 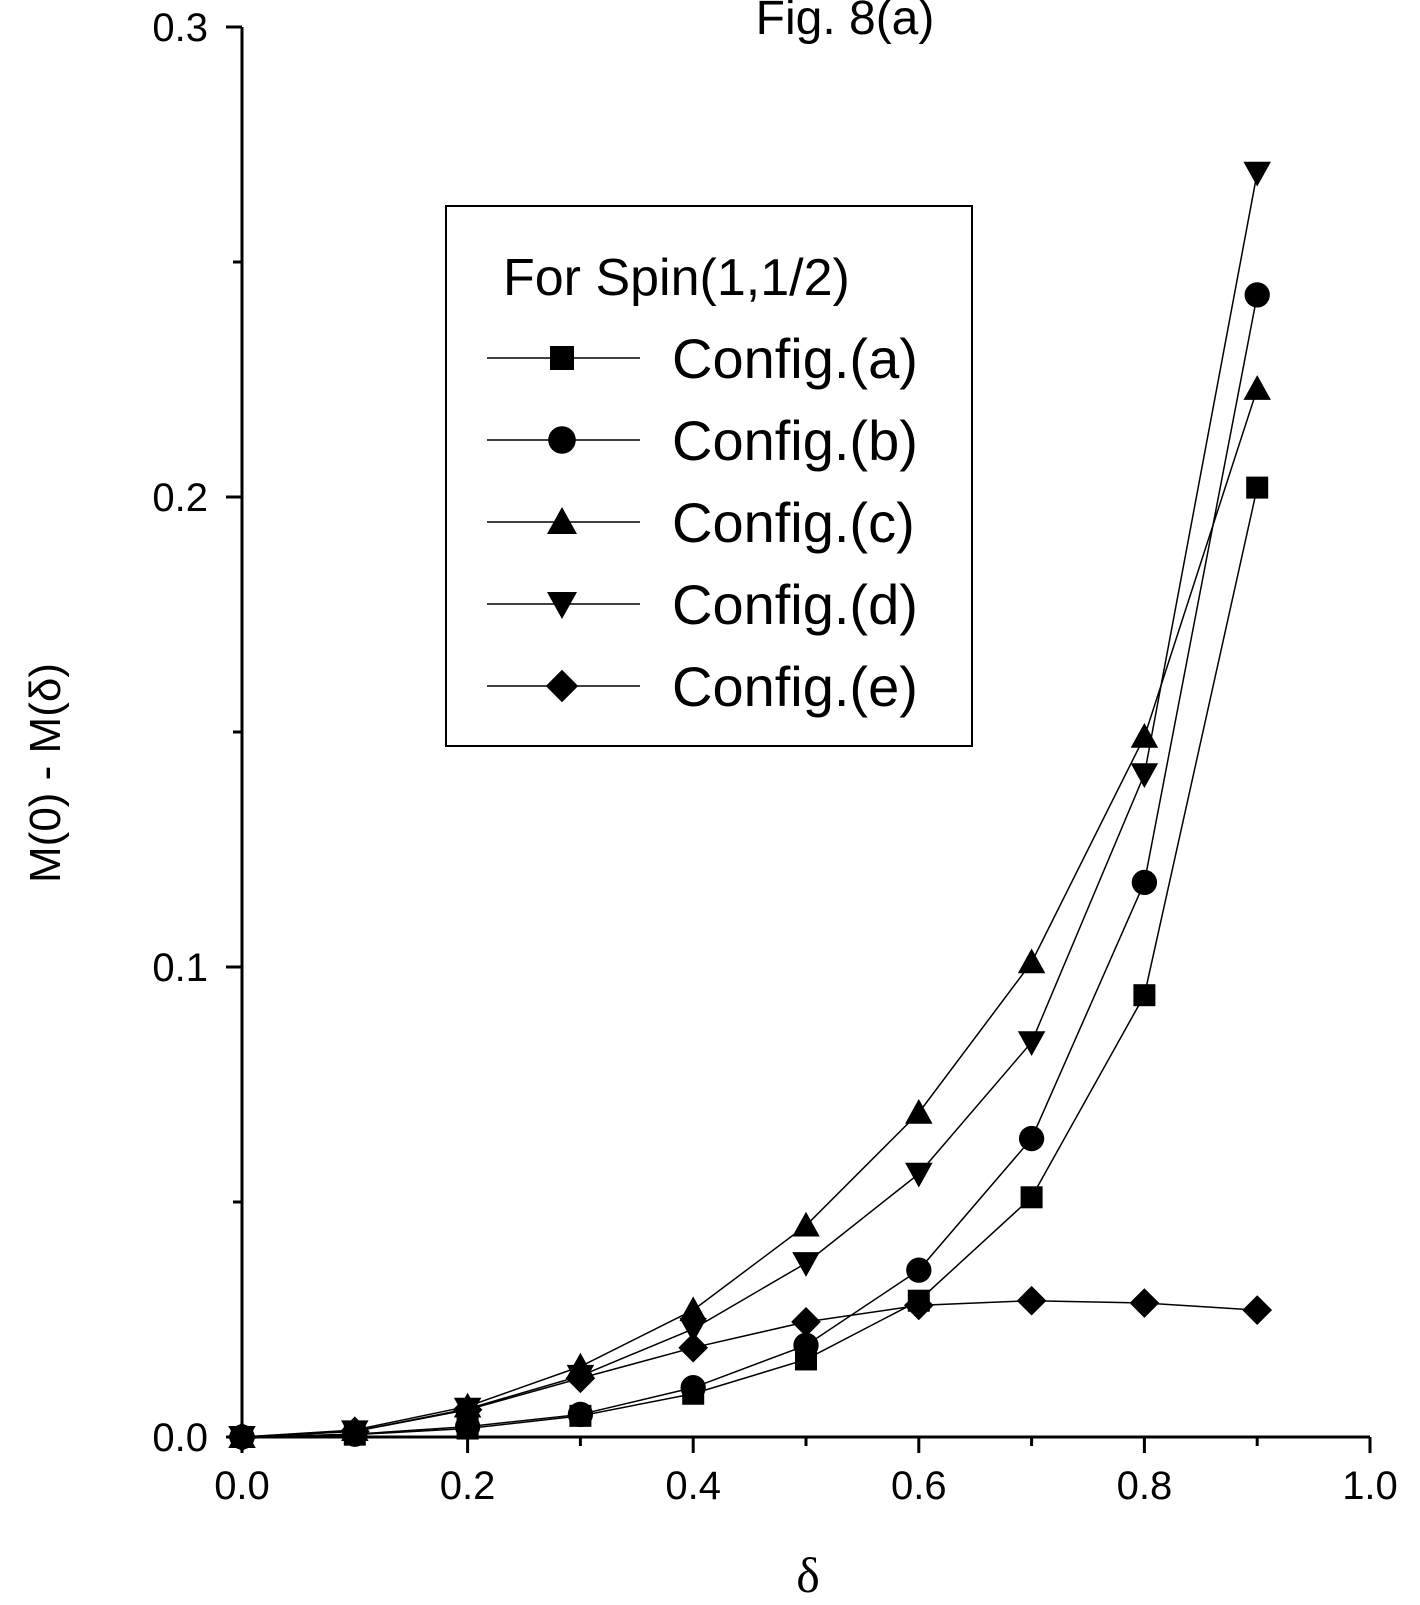 I want to click on x-tick-label: 0.6, so click(x=919, y=1486).